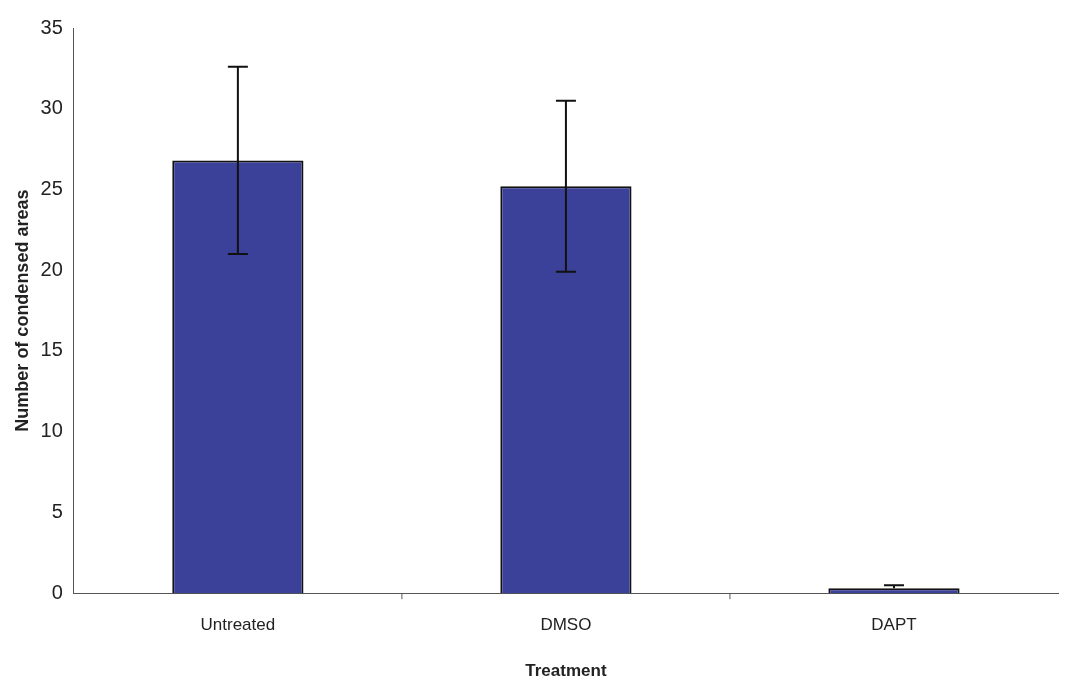 The image size is (1086, 694). Describe the element at coordinates (57, 591) in the screenshot. I see `y-tick-label: 0` at that location.